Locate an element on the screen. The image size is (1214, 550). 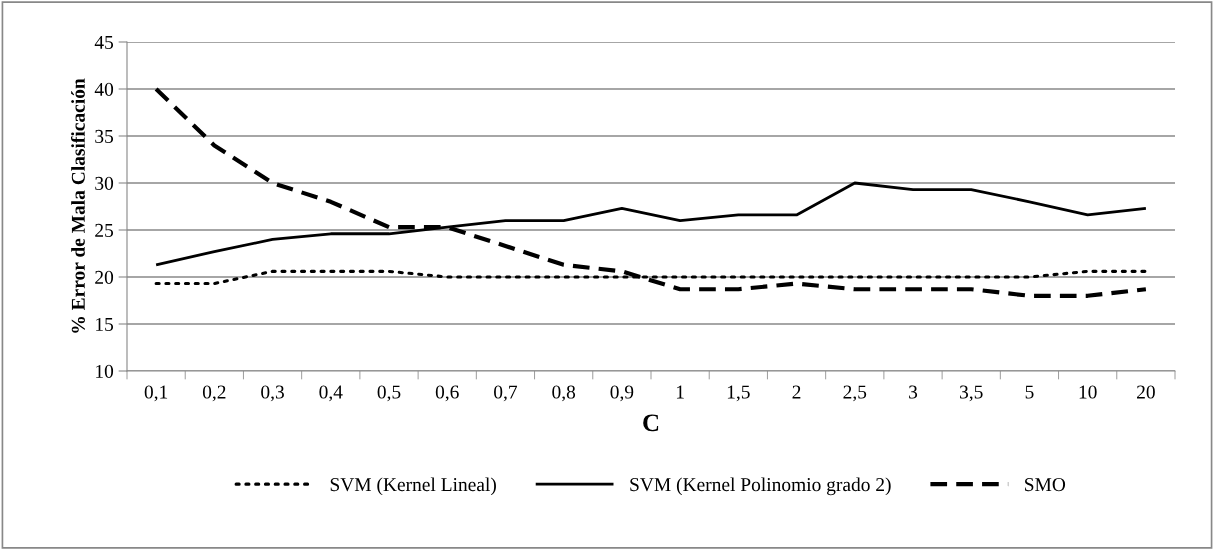
x-tick-label: 10 is located at coordinates (1088, 392).